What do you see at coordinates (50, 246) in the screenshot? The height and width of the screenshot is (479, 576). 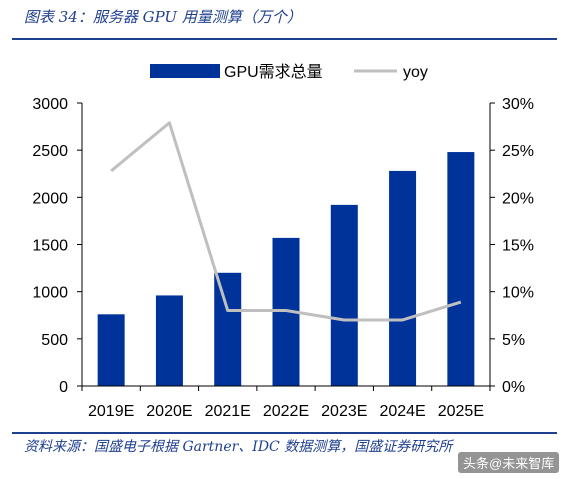 I see `left-tick-label: 1500` at bounding box center [50, 246].